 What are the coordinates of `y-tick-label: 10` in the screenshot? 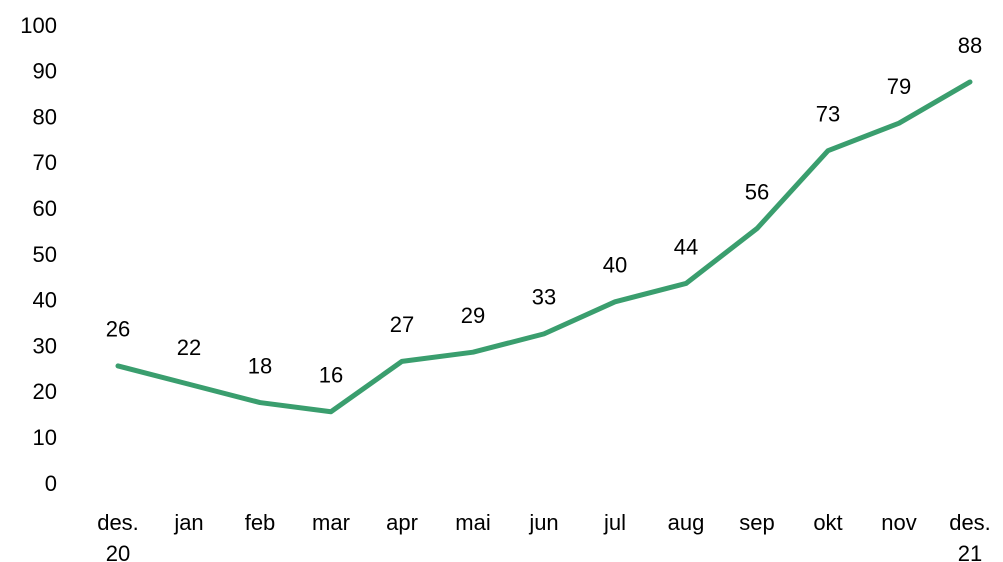 It's located at (45, 437).